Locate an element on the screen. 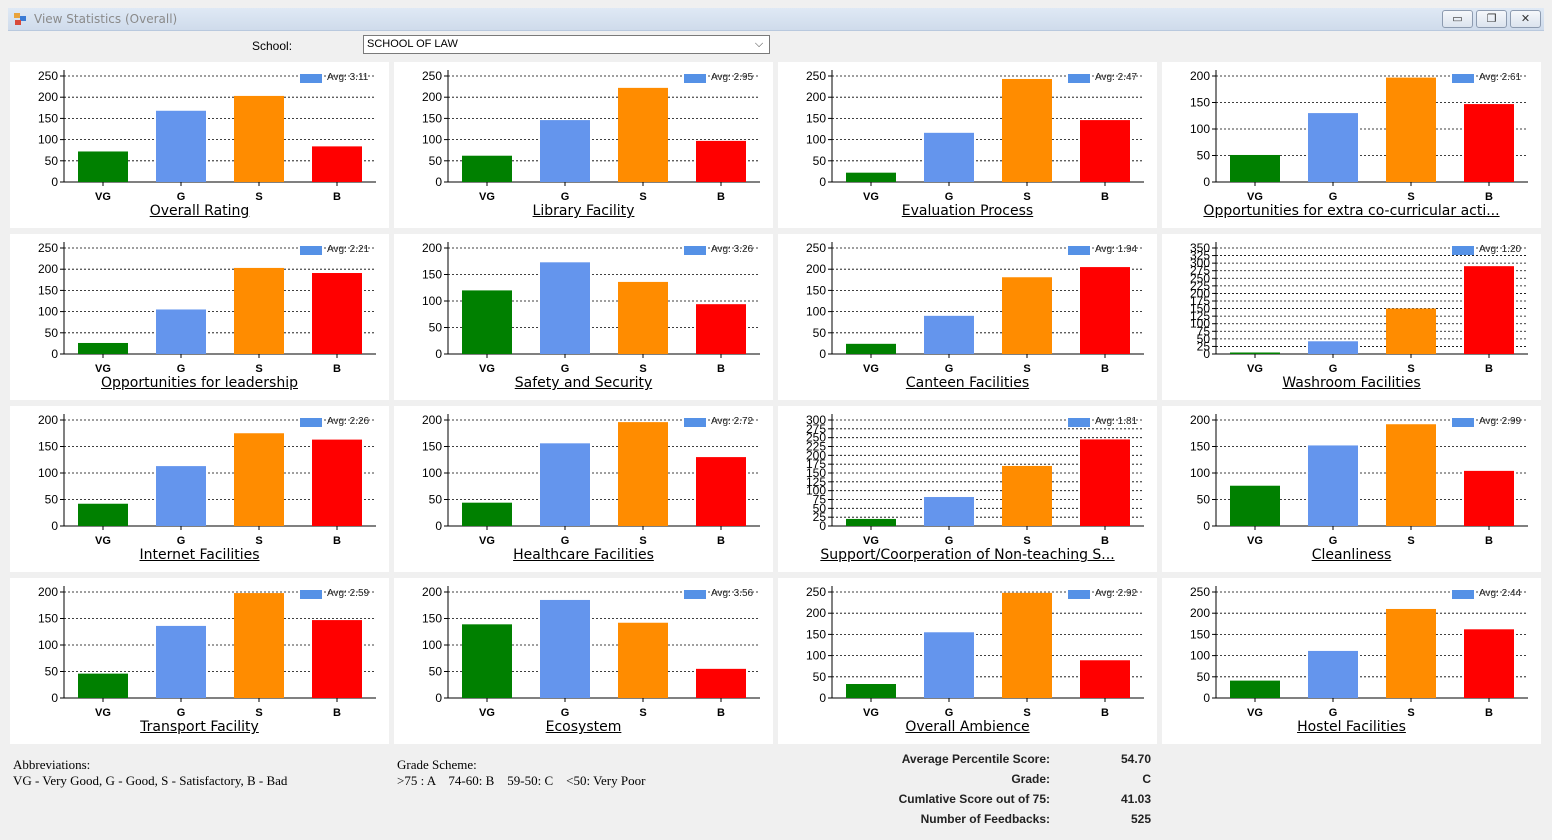  legend-label: Avg: 2.72 is located at coordinates (732, 421).